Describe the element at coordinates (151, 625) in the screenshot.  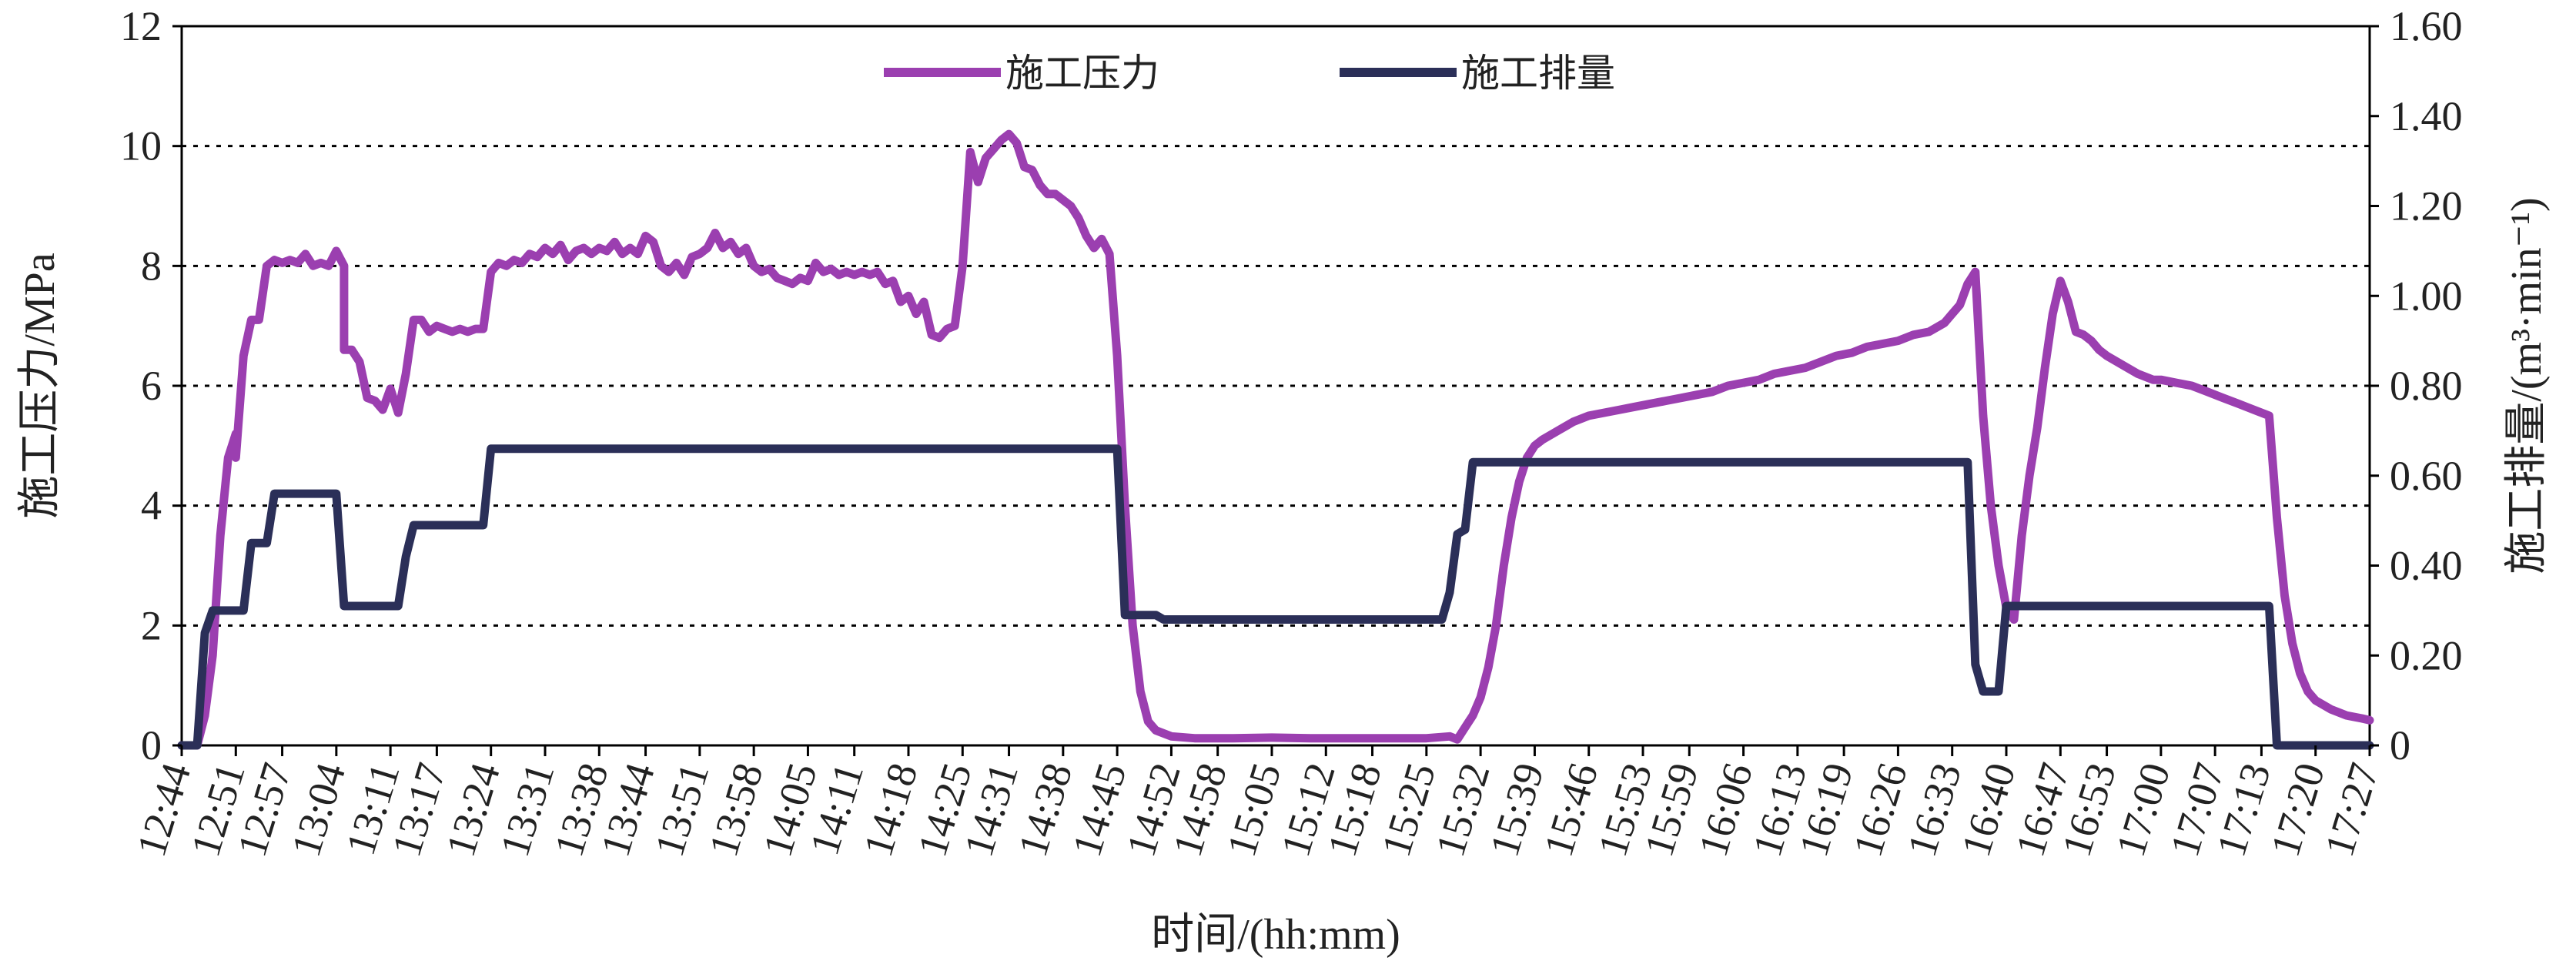
I see `y-left-tick-label: 2` at that location.